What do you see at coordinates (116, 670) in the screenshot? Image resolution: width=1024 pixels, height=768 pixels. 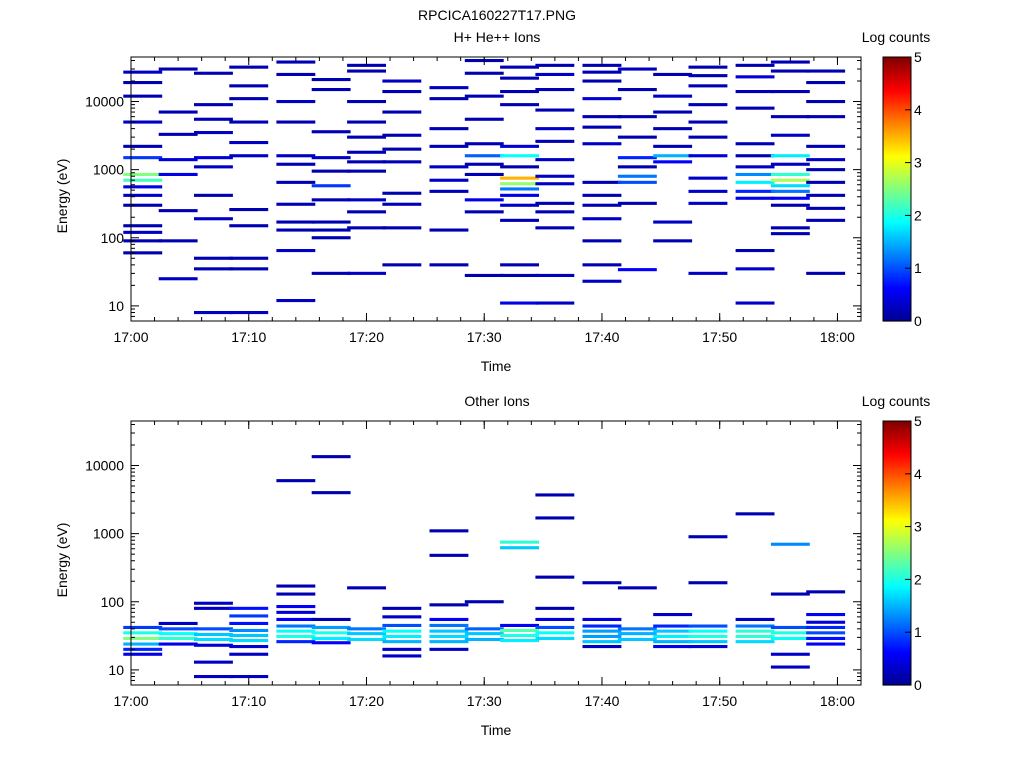 I see `y-tick-label: 10` at bounding box center [116, 670].